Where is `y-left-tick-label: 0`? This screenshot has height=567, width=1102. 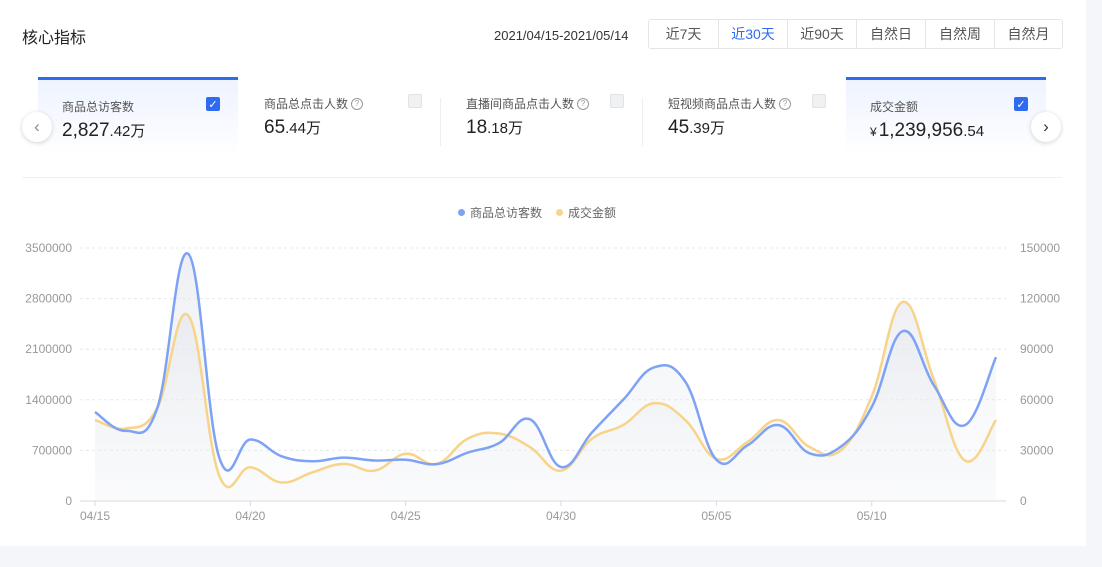 y-left-tick-label: 0 is located at coordinates (68, 501).